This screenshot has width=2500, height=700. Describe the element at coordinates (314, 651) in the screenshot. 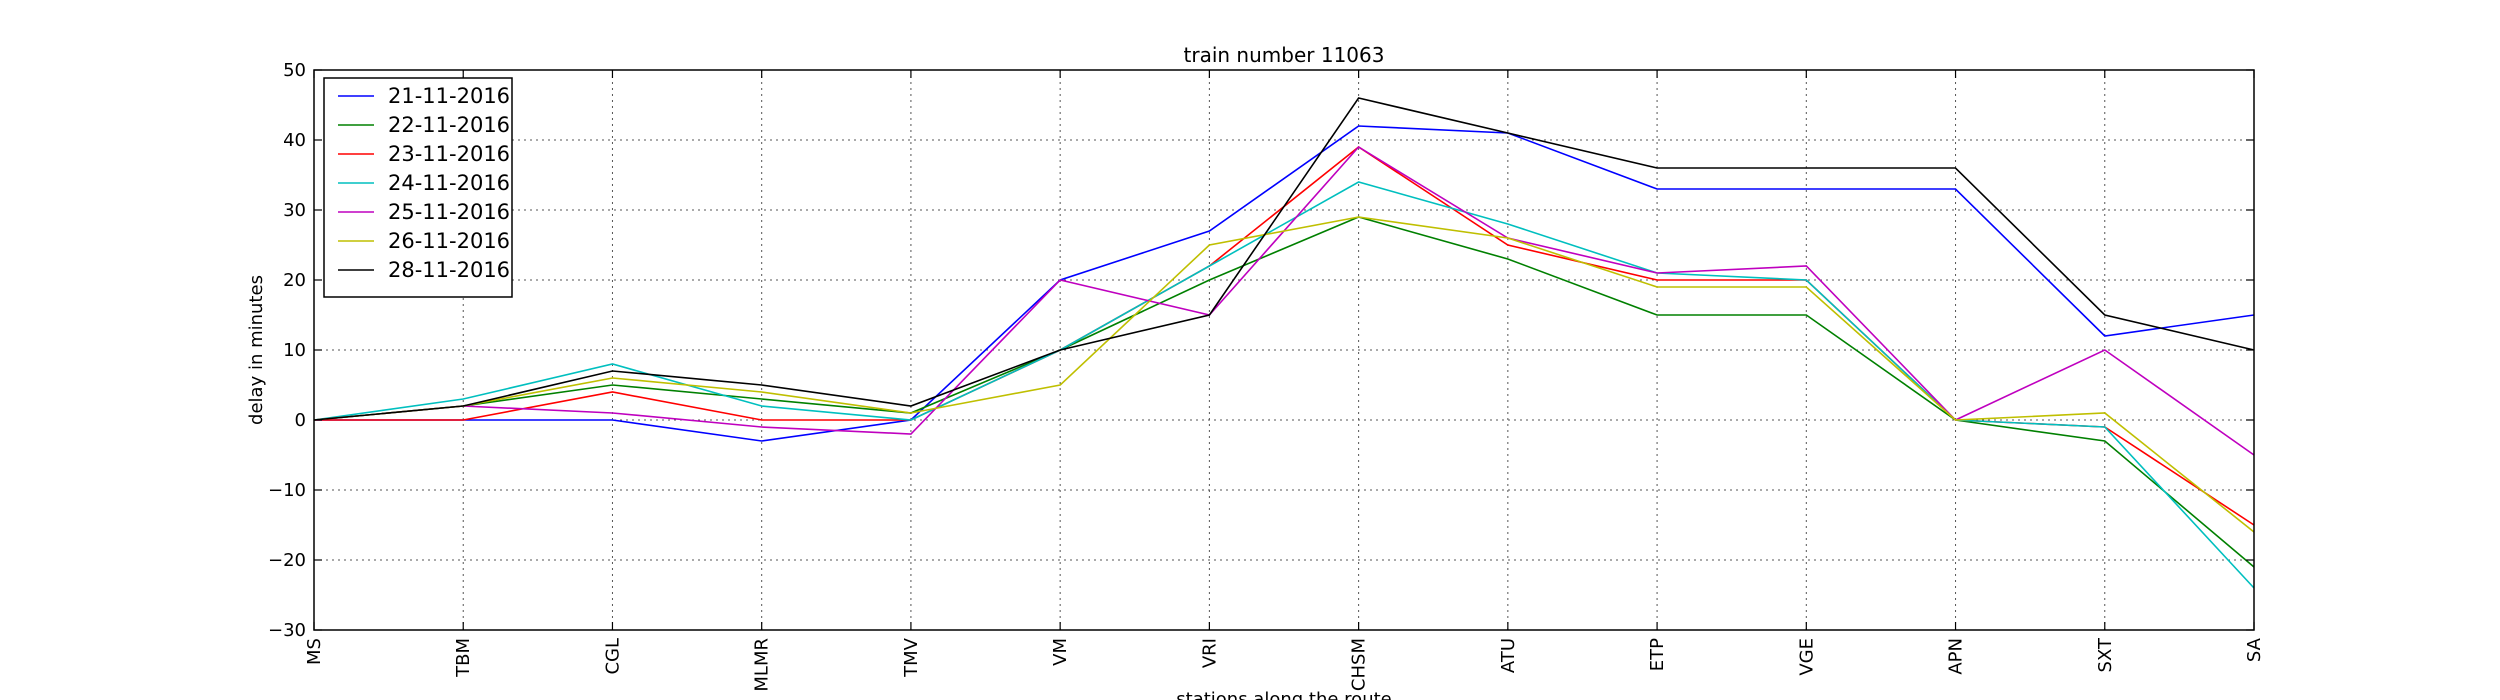

I see `x-tick-label: MS` at that location.